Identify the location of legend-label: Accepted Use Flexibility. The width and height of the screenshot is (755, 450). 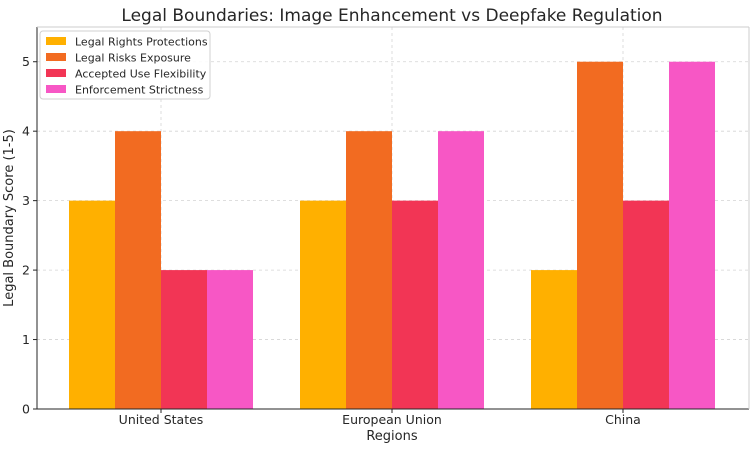
(141, 74).